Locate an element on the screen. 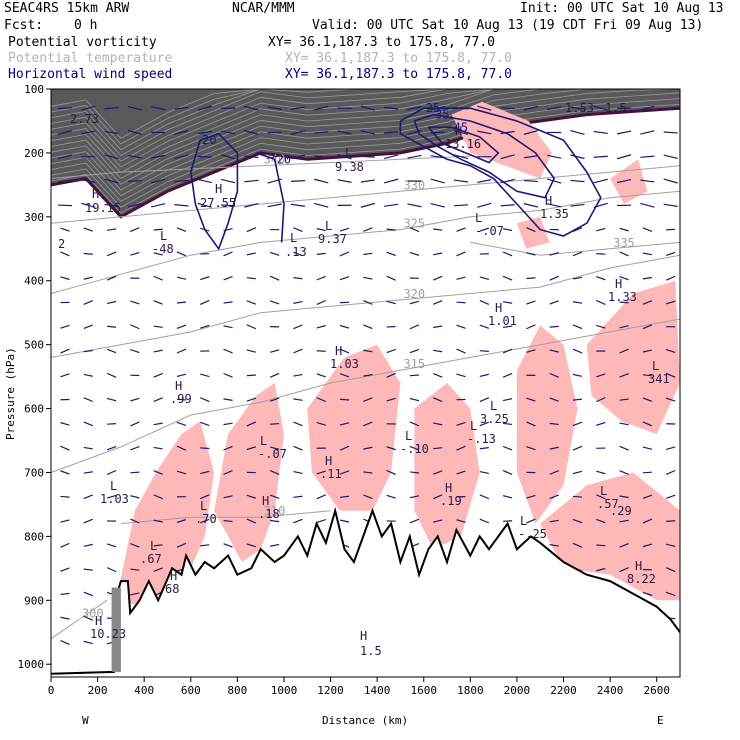  extremum-label: 1.01 is located at coordinates (502, 321).